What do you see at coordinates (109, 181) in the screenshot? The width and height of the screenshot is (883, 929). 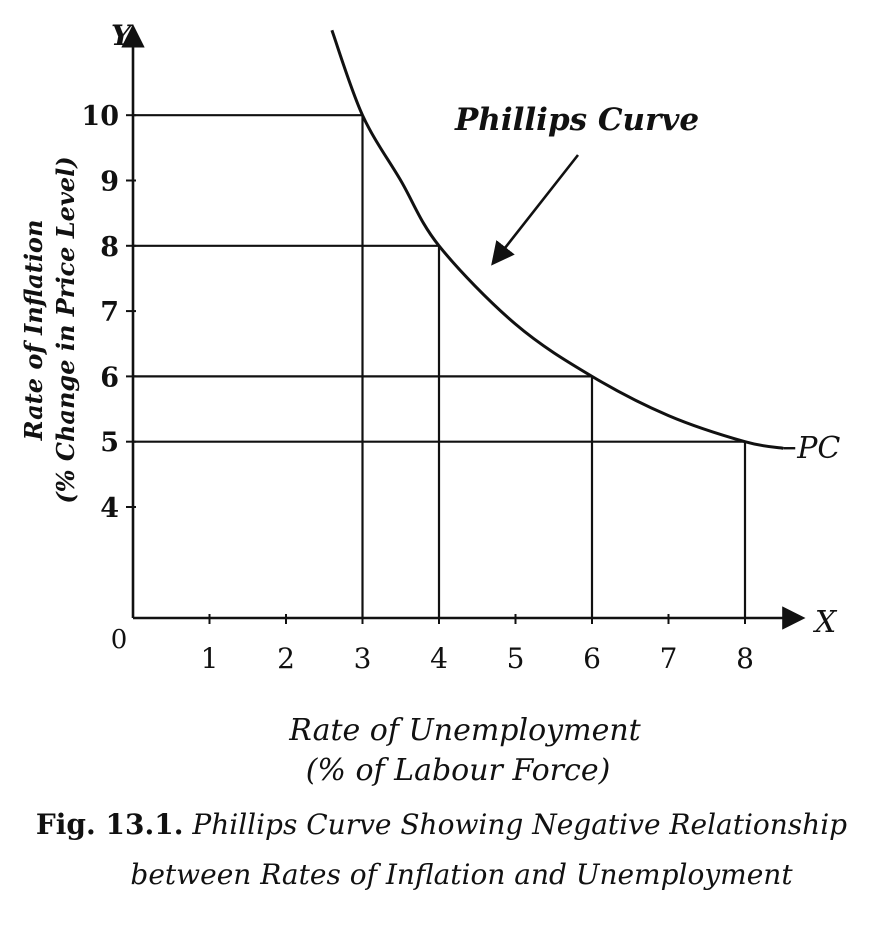 I see `y-tick-label: 9` at bounding box center [109, 181].